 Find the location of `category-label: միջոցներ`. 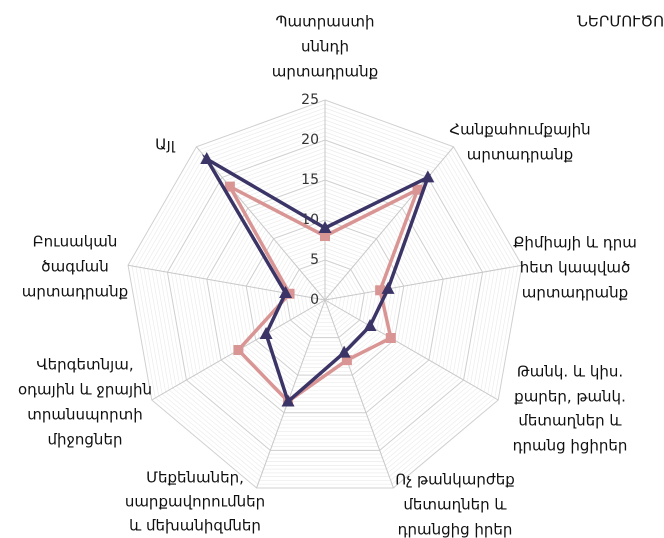

category-label: միջոցներ is located at coordinates (85, 440).